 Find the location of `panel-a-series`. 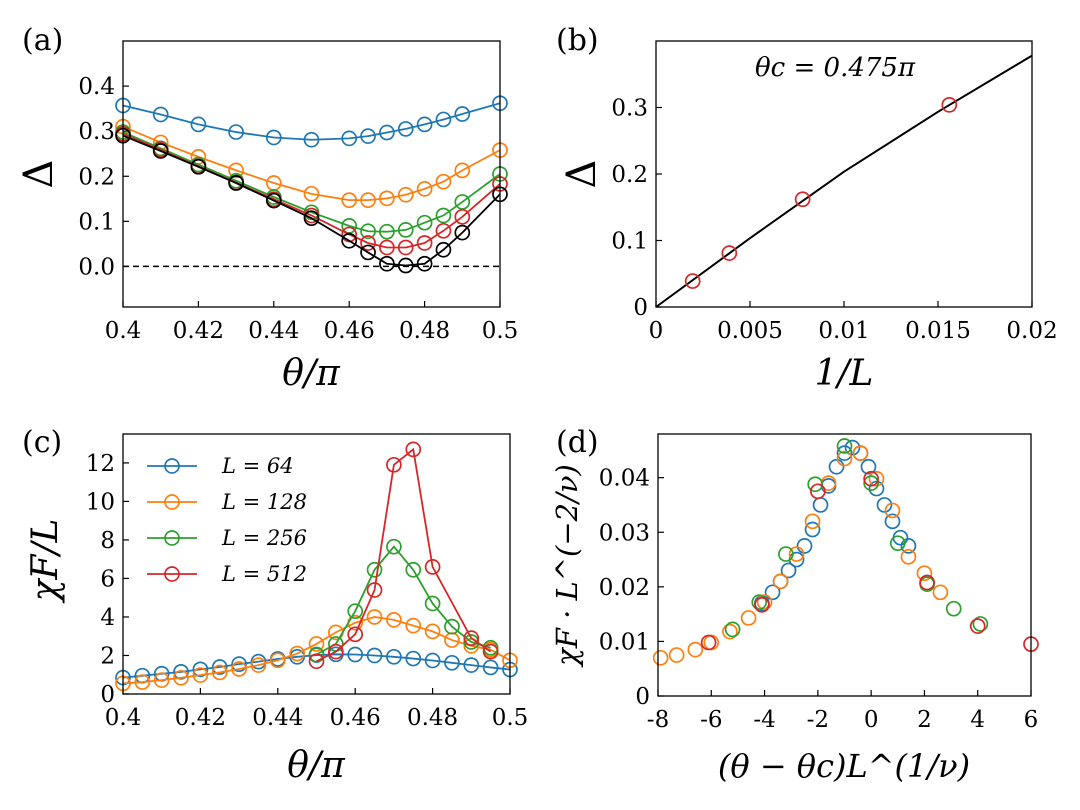

panel-a-series is located at coordinates (311, 184).